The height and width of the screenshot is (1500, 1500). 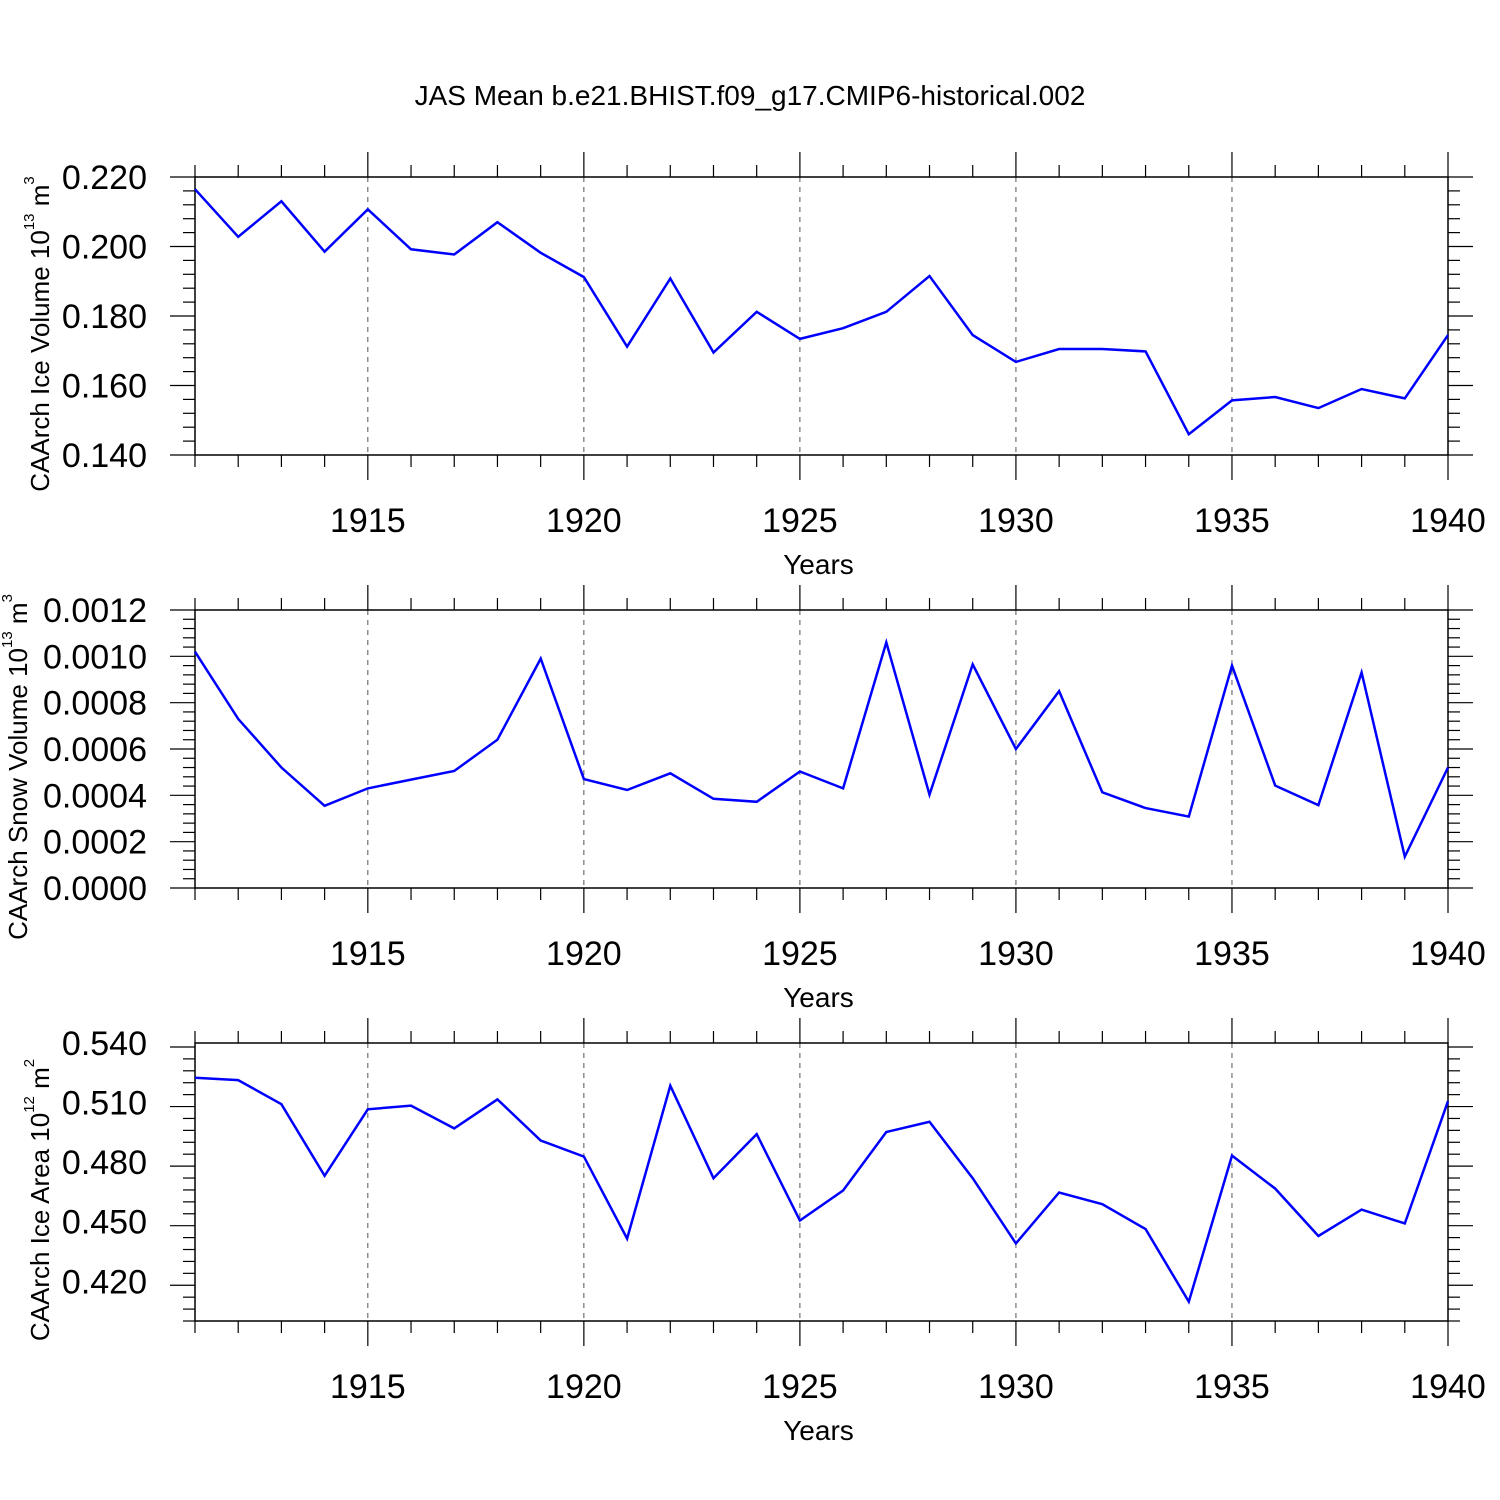 What do you see at coordinates (104, 387) in the screenshot?
I see `y-tick-label: 0.160` at bounding box center [104, 387].